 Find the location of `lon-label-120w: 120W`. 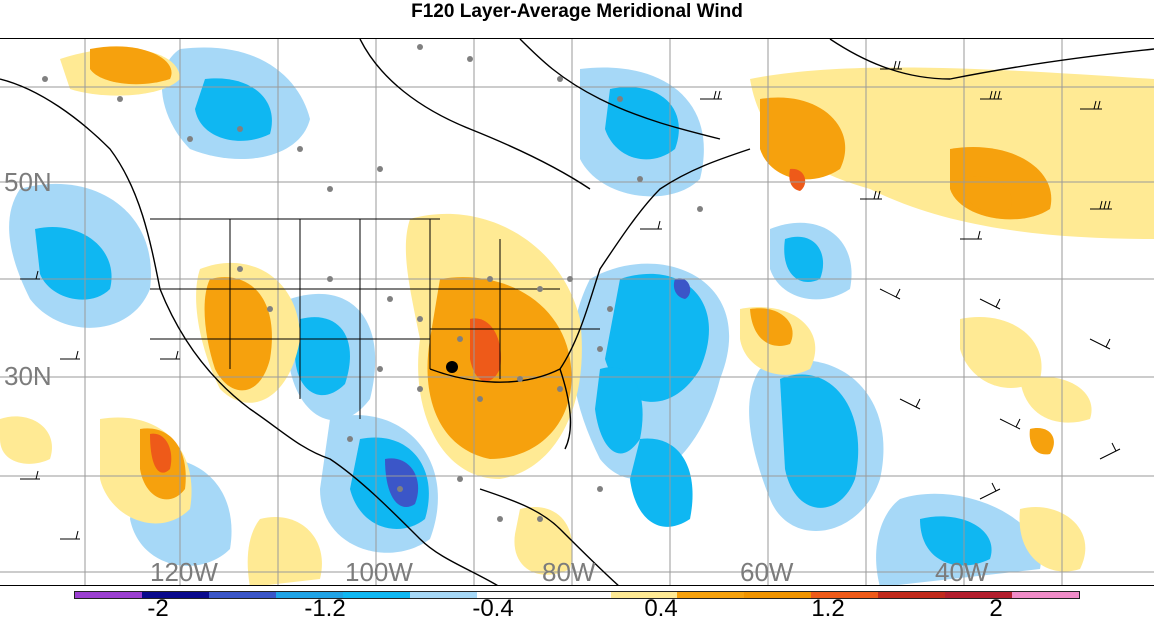

lon-label-120w: 120W is located at coordinates (184, 571).